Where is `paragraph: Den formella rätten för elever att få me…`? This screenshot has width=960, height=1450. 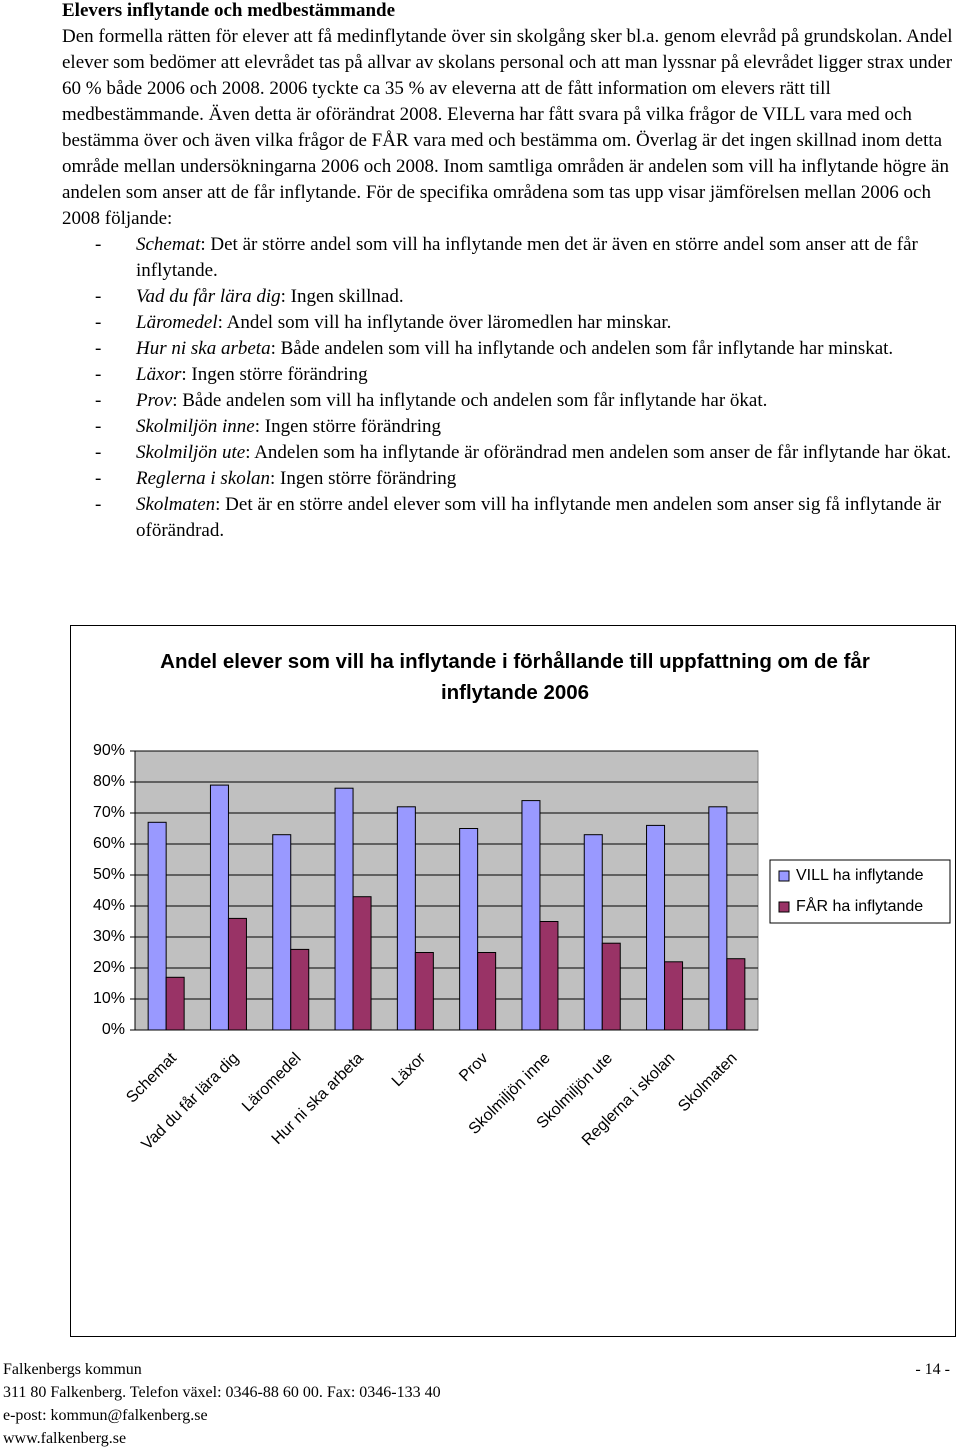 paragraph: Den formella rätten för elever att få me… is located at coordinates (507, 127).